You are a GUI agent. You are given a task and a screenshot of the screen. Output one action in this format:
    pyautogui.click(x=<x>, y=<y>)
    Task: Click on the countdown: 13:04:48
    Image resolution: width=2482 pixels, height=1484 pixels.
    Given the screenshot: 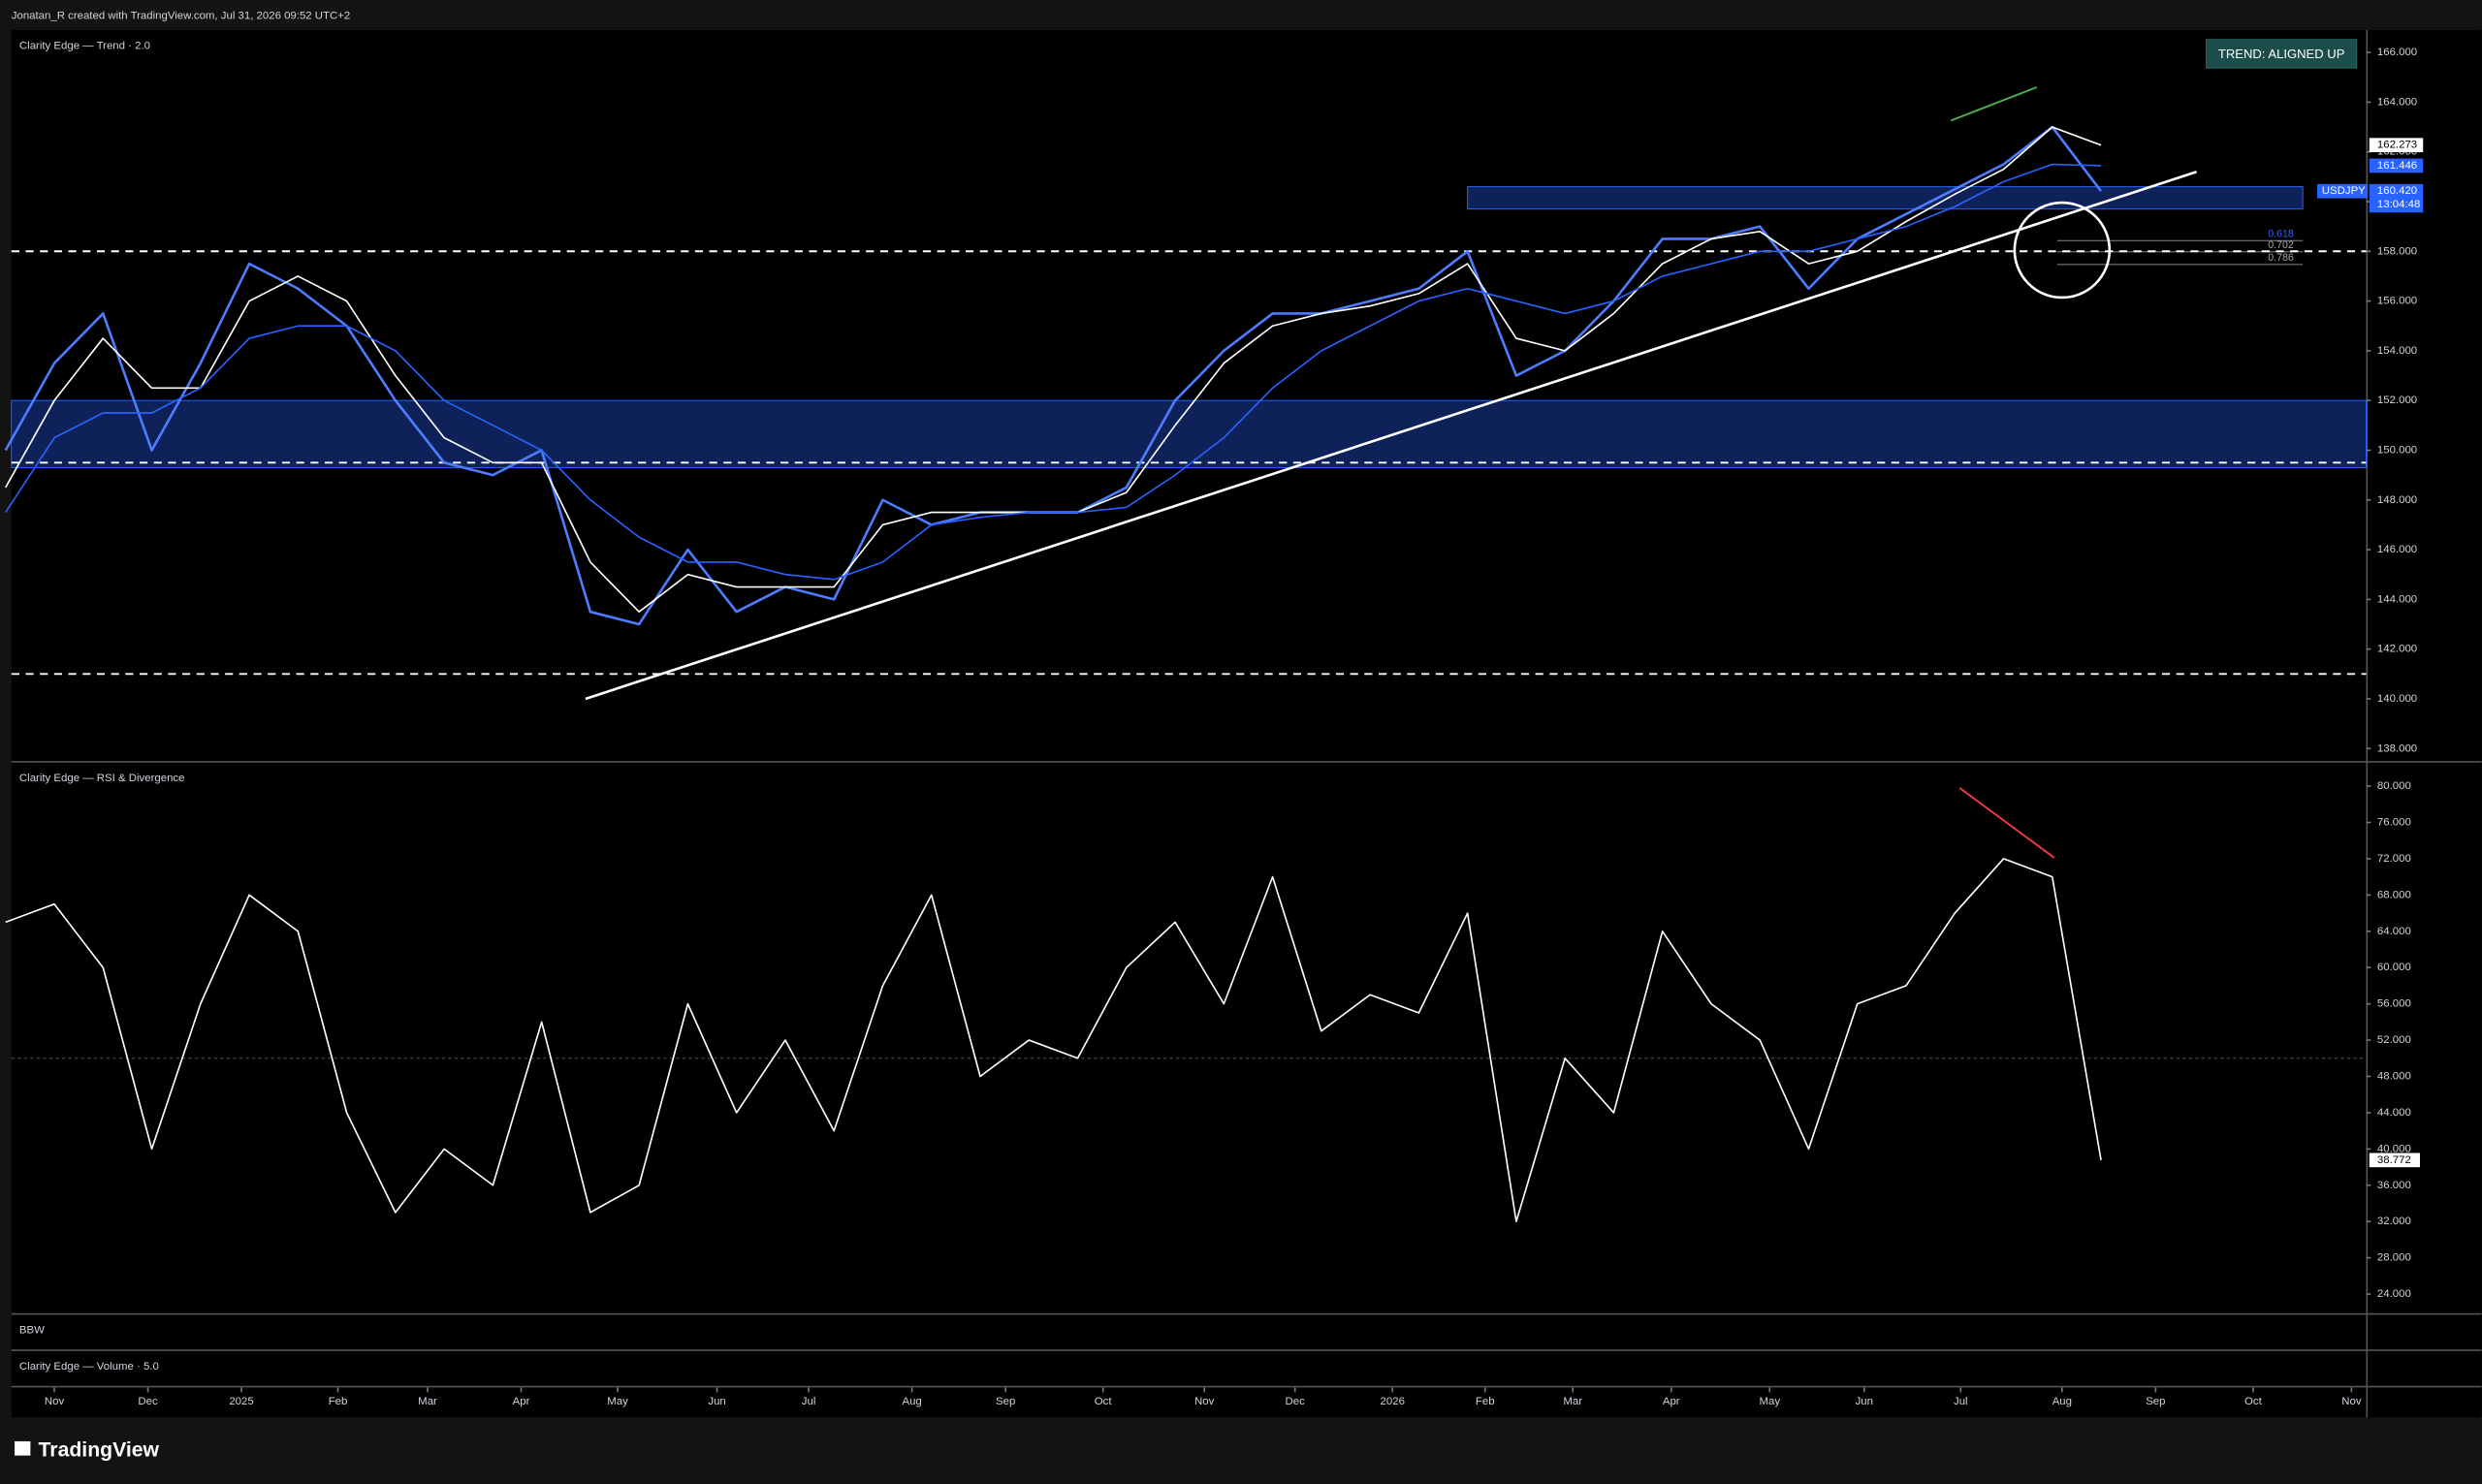 What is the action you would take?
    pyautogui.click(x=2398, y=204)
    